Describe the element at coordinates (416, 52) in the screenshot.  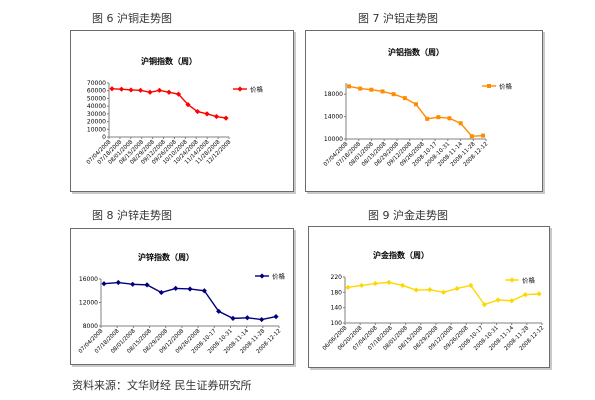
I see `chart-title: 沪铝指数（周）` at that location.